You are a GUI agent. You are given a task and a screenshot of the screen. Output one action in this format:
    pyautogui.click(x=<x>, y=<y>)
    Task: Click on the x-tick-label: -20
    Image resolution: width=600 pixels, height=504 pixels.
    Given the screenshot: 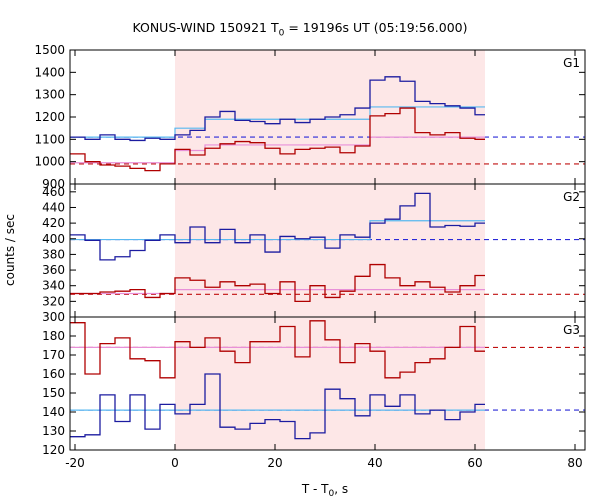 What is the action you would take?
    pyautogui.click(x=75, y=463)
    